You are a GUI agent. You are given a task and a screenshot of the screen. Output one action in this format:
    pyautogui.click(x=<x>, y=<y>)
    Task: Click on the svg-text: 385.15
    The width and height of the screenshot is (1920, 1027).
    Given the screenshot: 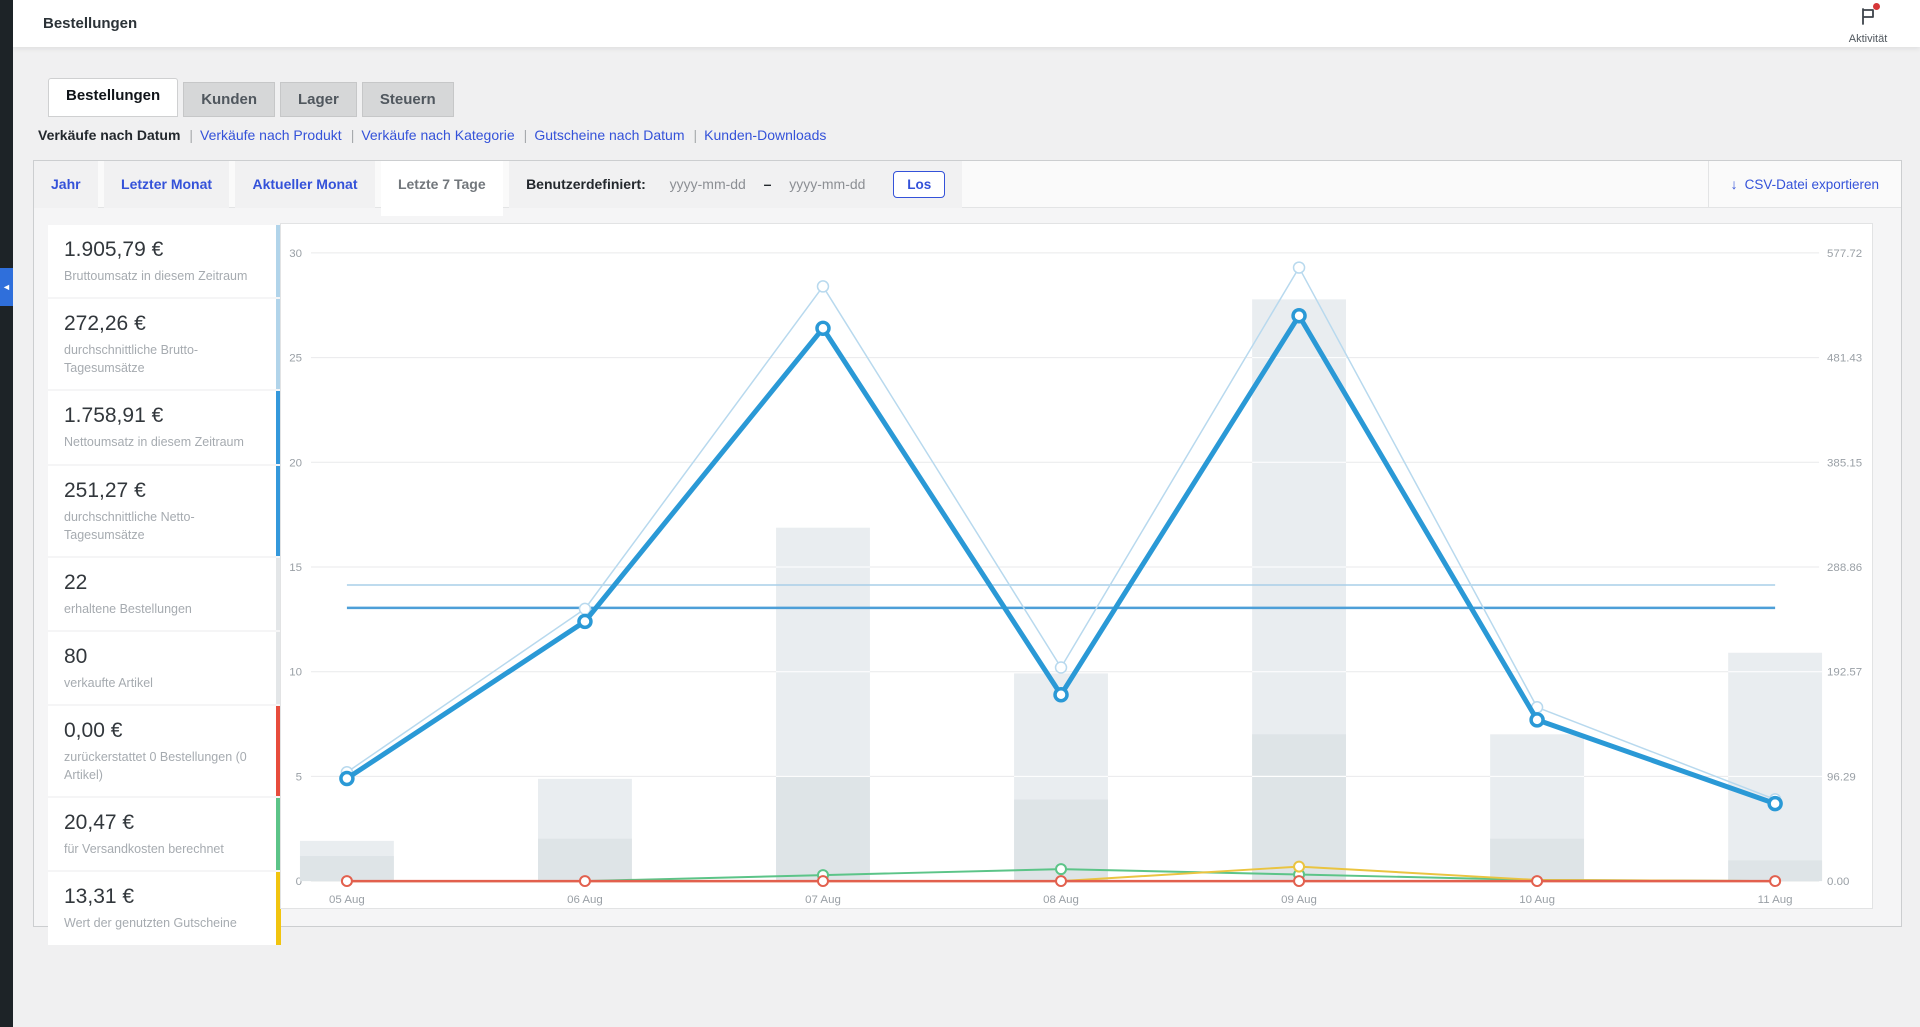 What is the action you would take?
    pyautogui.click(x=1844, y=463)
    